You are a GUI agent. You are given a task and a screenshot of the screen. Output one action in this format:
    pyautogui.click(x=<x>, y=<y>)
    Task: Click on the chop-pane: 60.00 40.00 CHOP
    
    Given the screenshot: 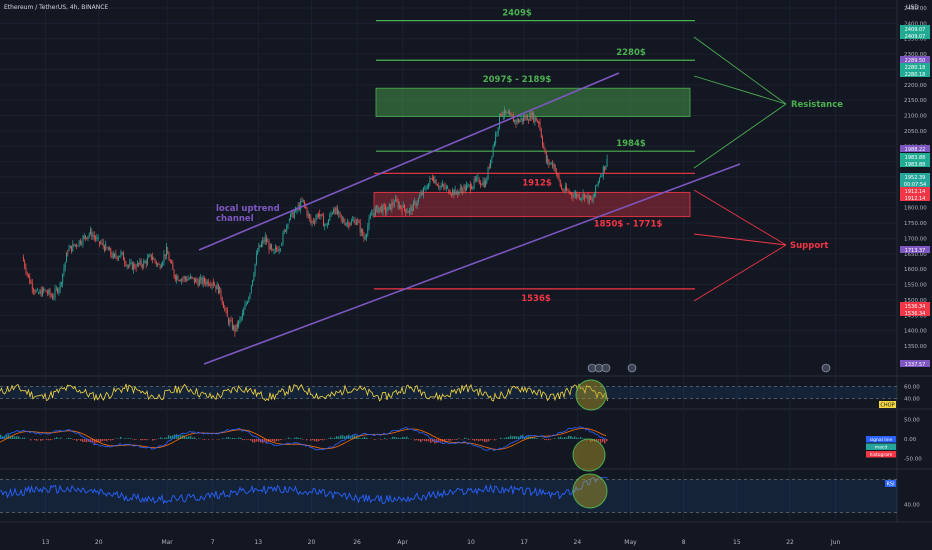 What is the action you would take?
    pyautogui.click(x=460, y=395)
    